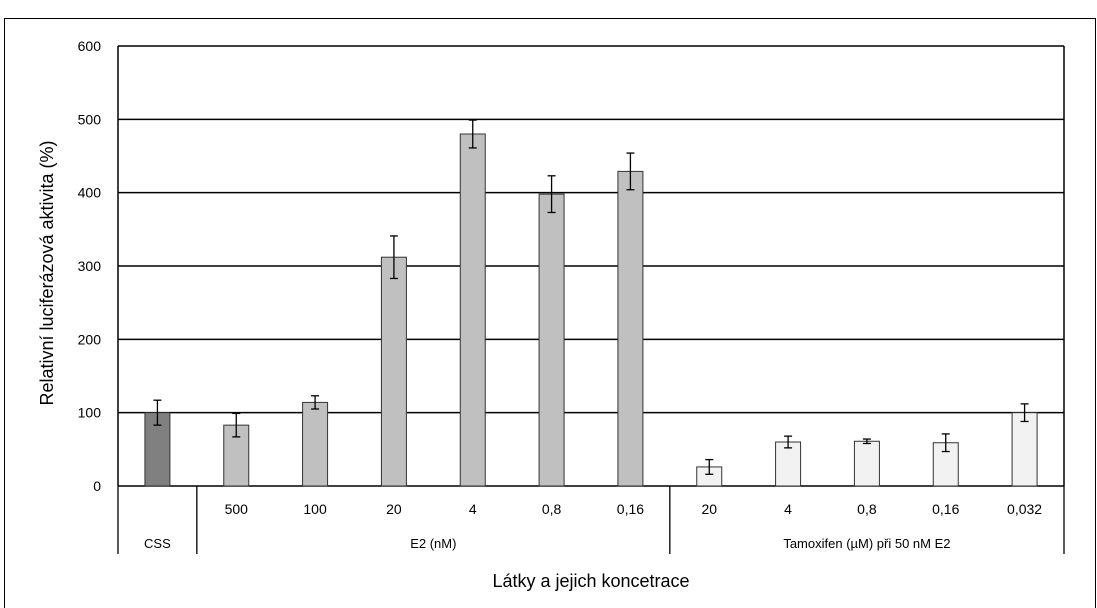 This screenshot has height=608, width=1097. What do you see at coordinates (237, 509) in the screenshot?
I see `x-tick-label: 500` at bounding box center [237, 509].